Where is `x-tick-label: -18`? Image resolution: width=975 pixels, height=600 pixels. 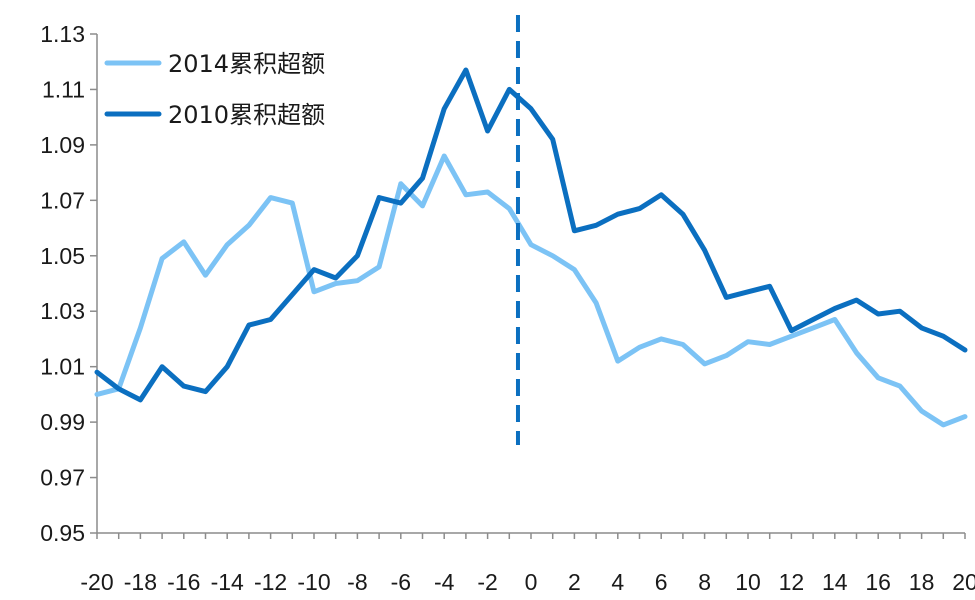
x-tick-label: -18 is located at coordinates (140, 582).